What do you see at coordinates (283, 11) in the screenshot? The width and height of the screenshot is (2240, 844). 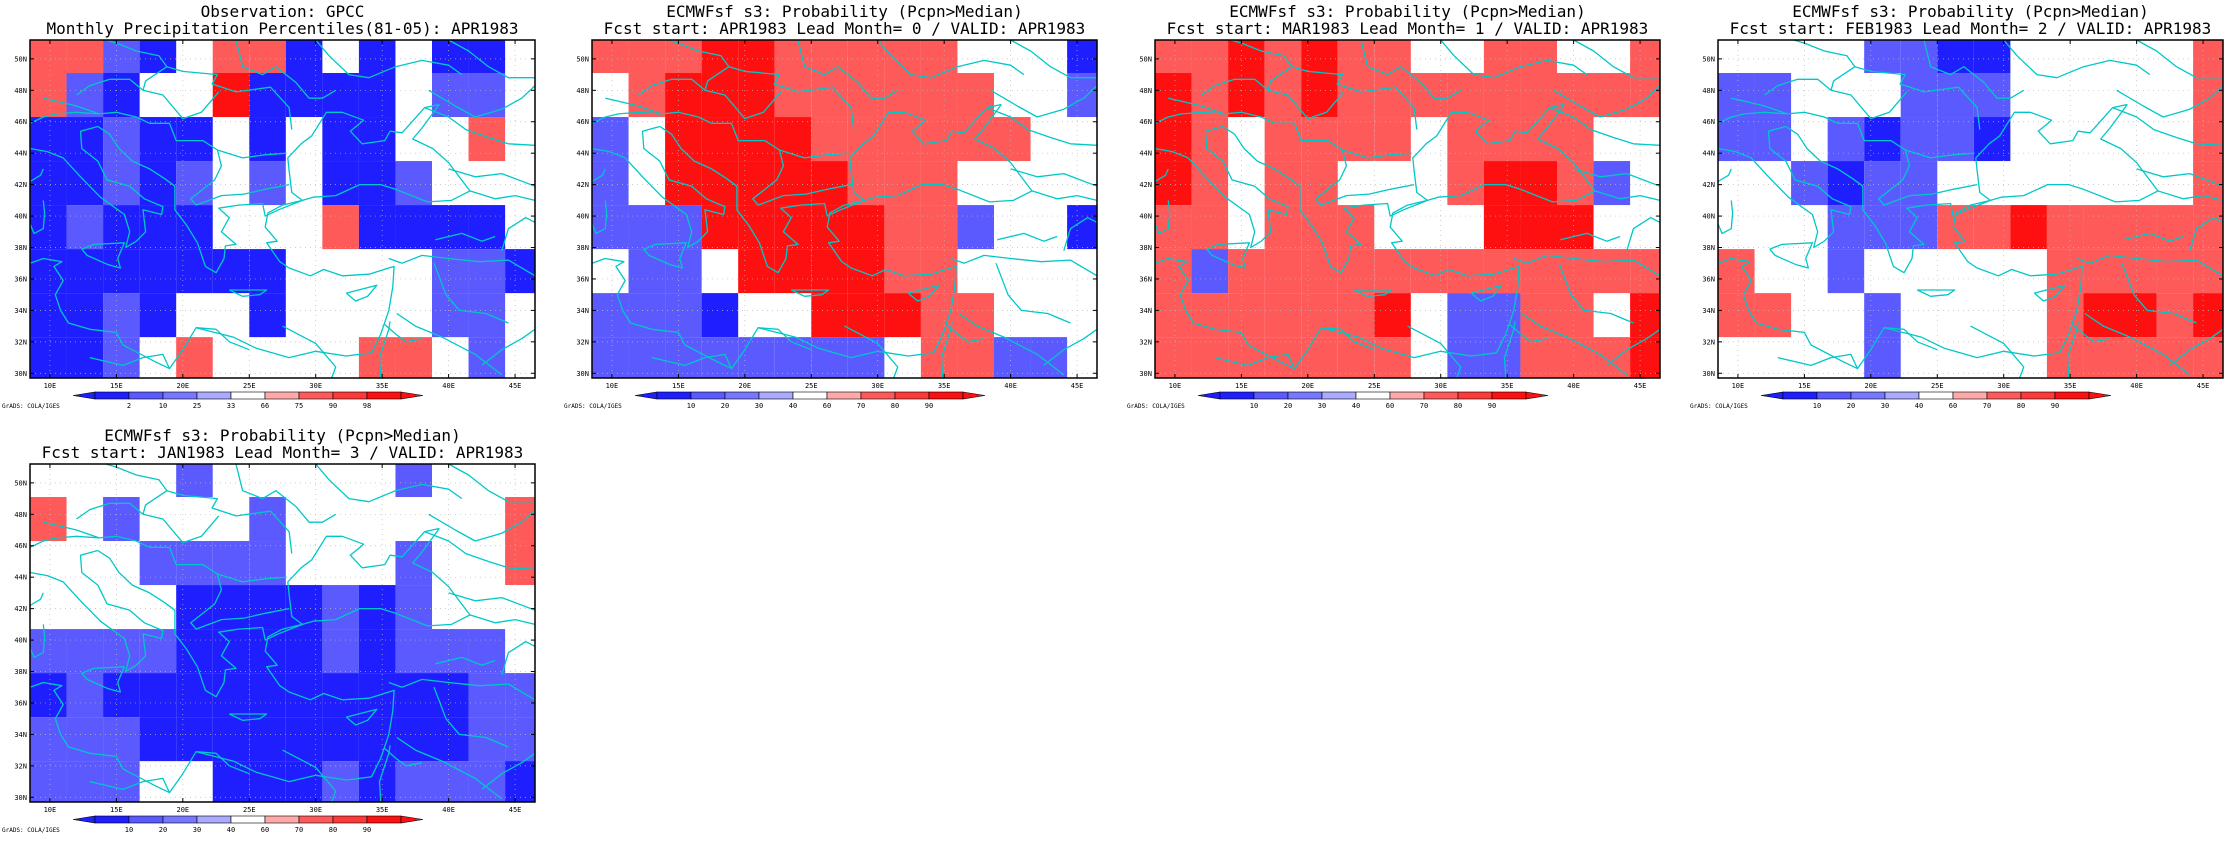 I see `panel-title-line1: Observation: GPCC` at bounding box center [283, 11].